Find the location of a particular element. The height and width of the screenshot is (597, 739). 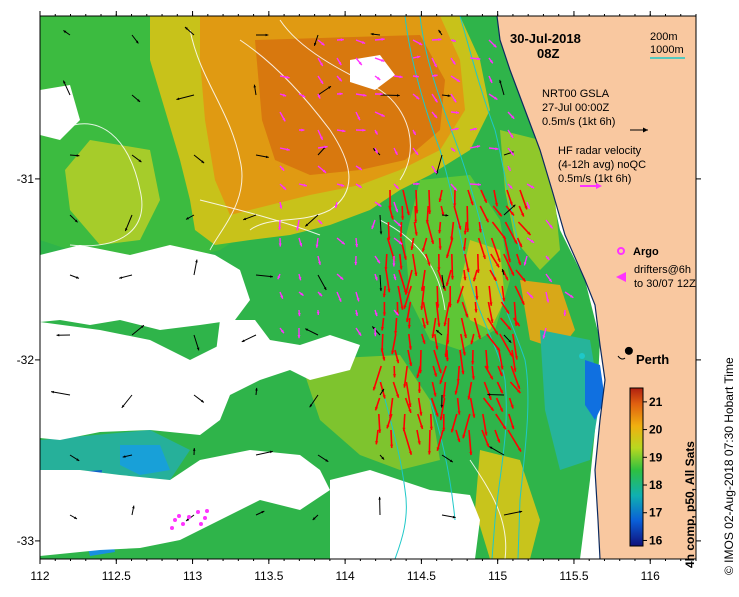

map-title-time: 08Z is located at coordinates (548, 53).